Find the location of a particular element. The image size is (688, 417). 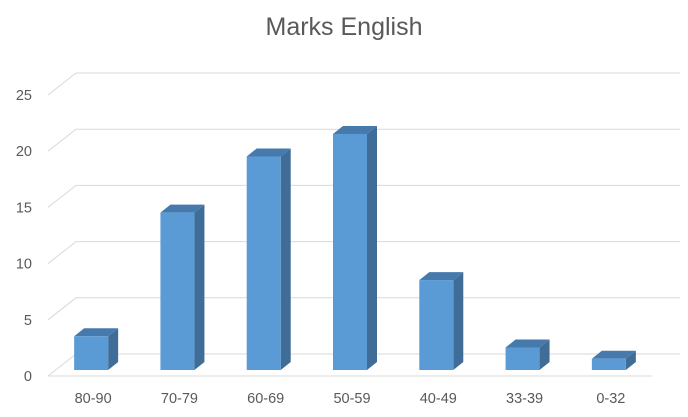

x-tick-label: 0-32 is located at coordinates (610, 399).